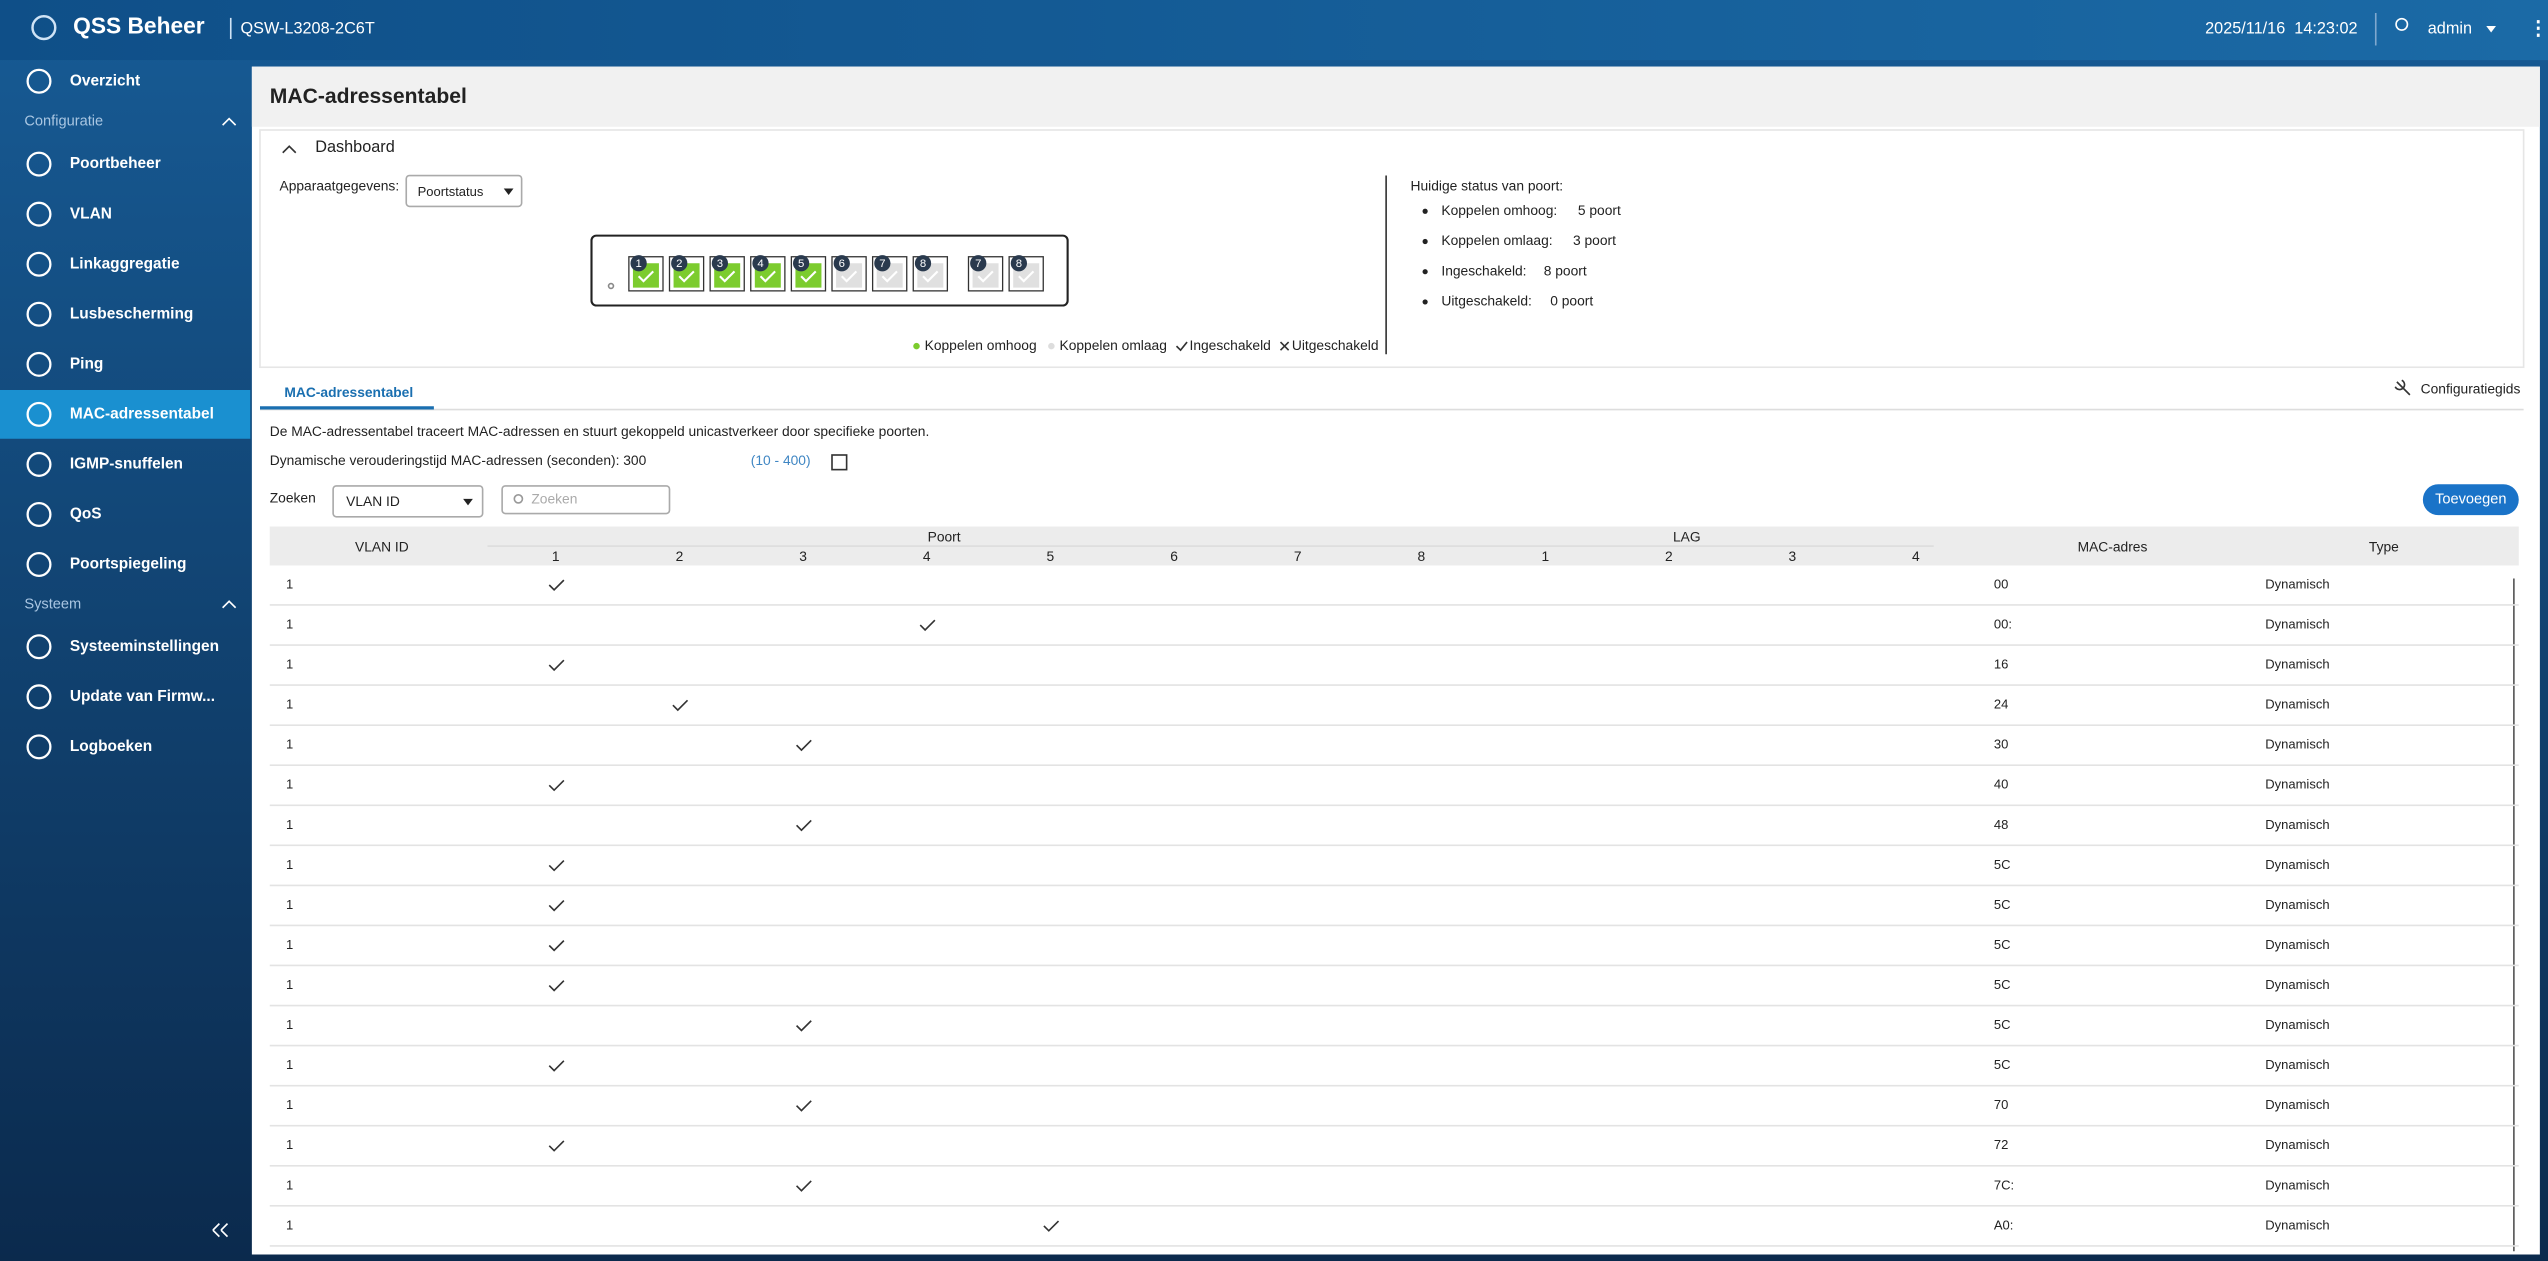  Describe the element at coordinates (91, 213) in the screenshot. I see `nav-item: VLAN` at that location.